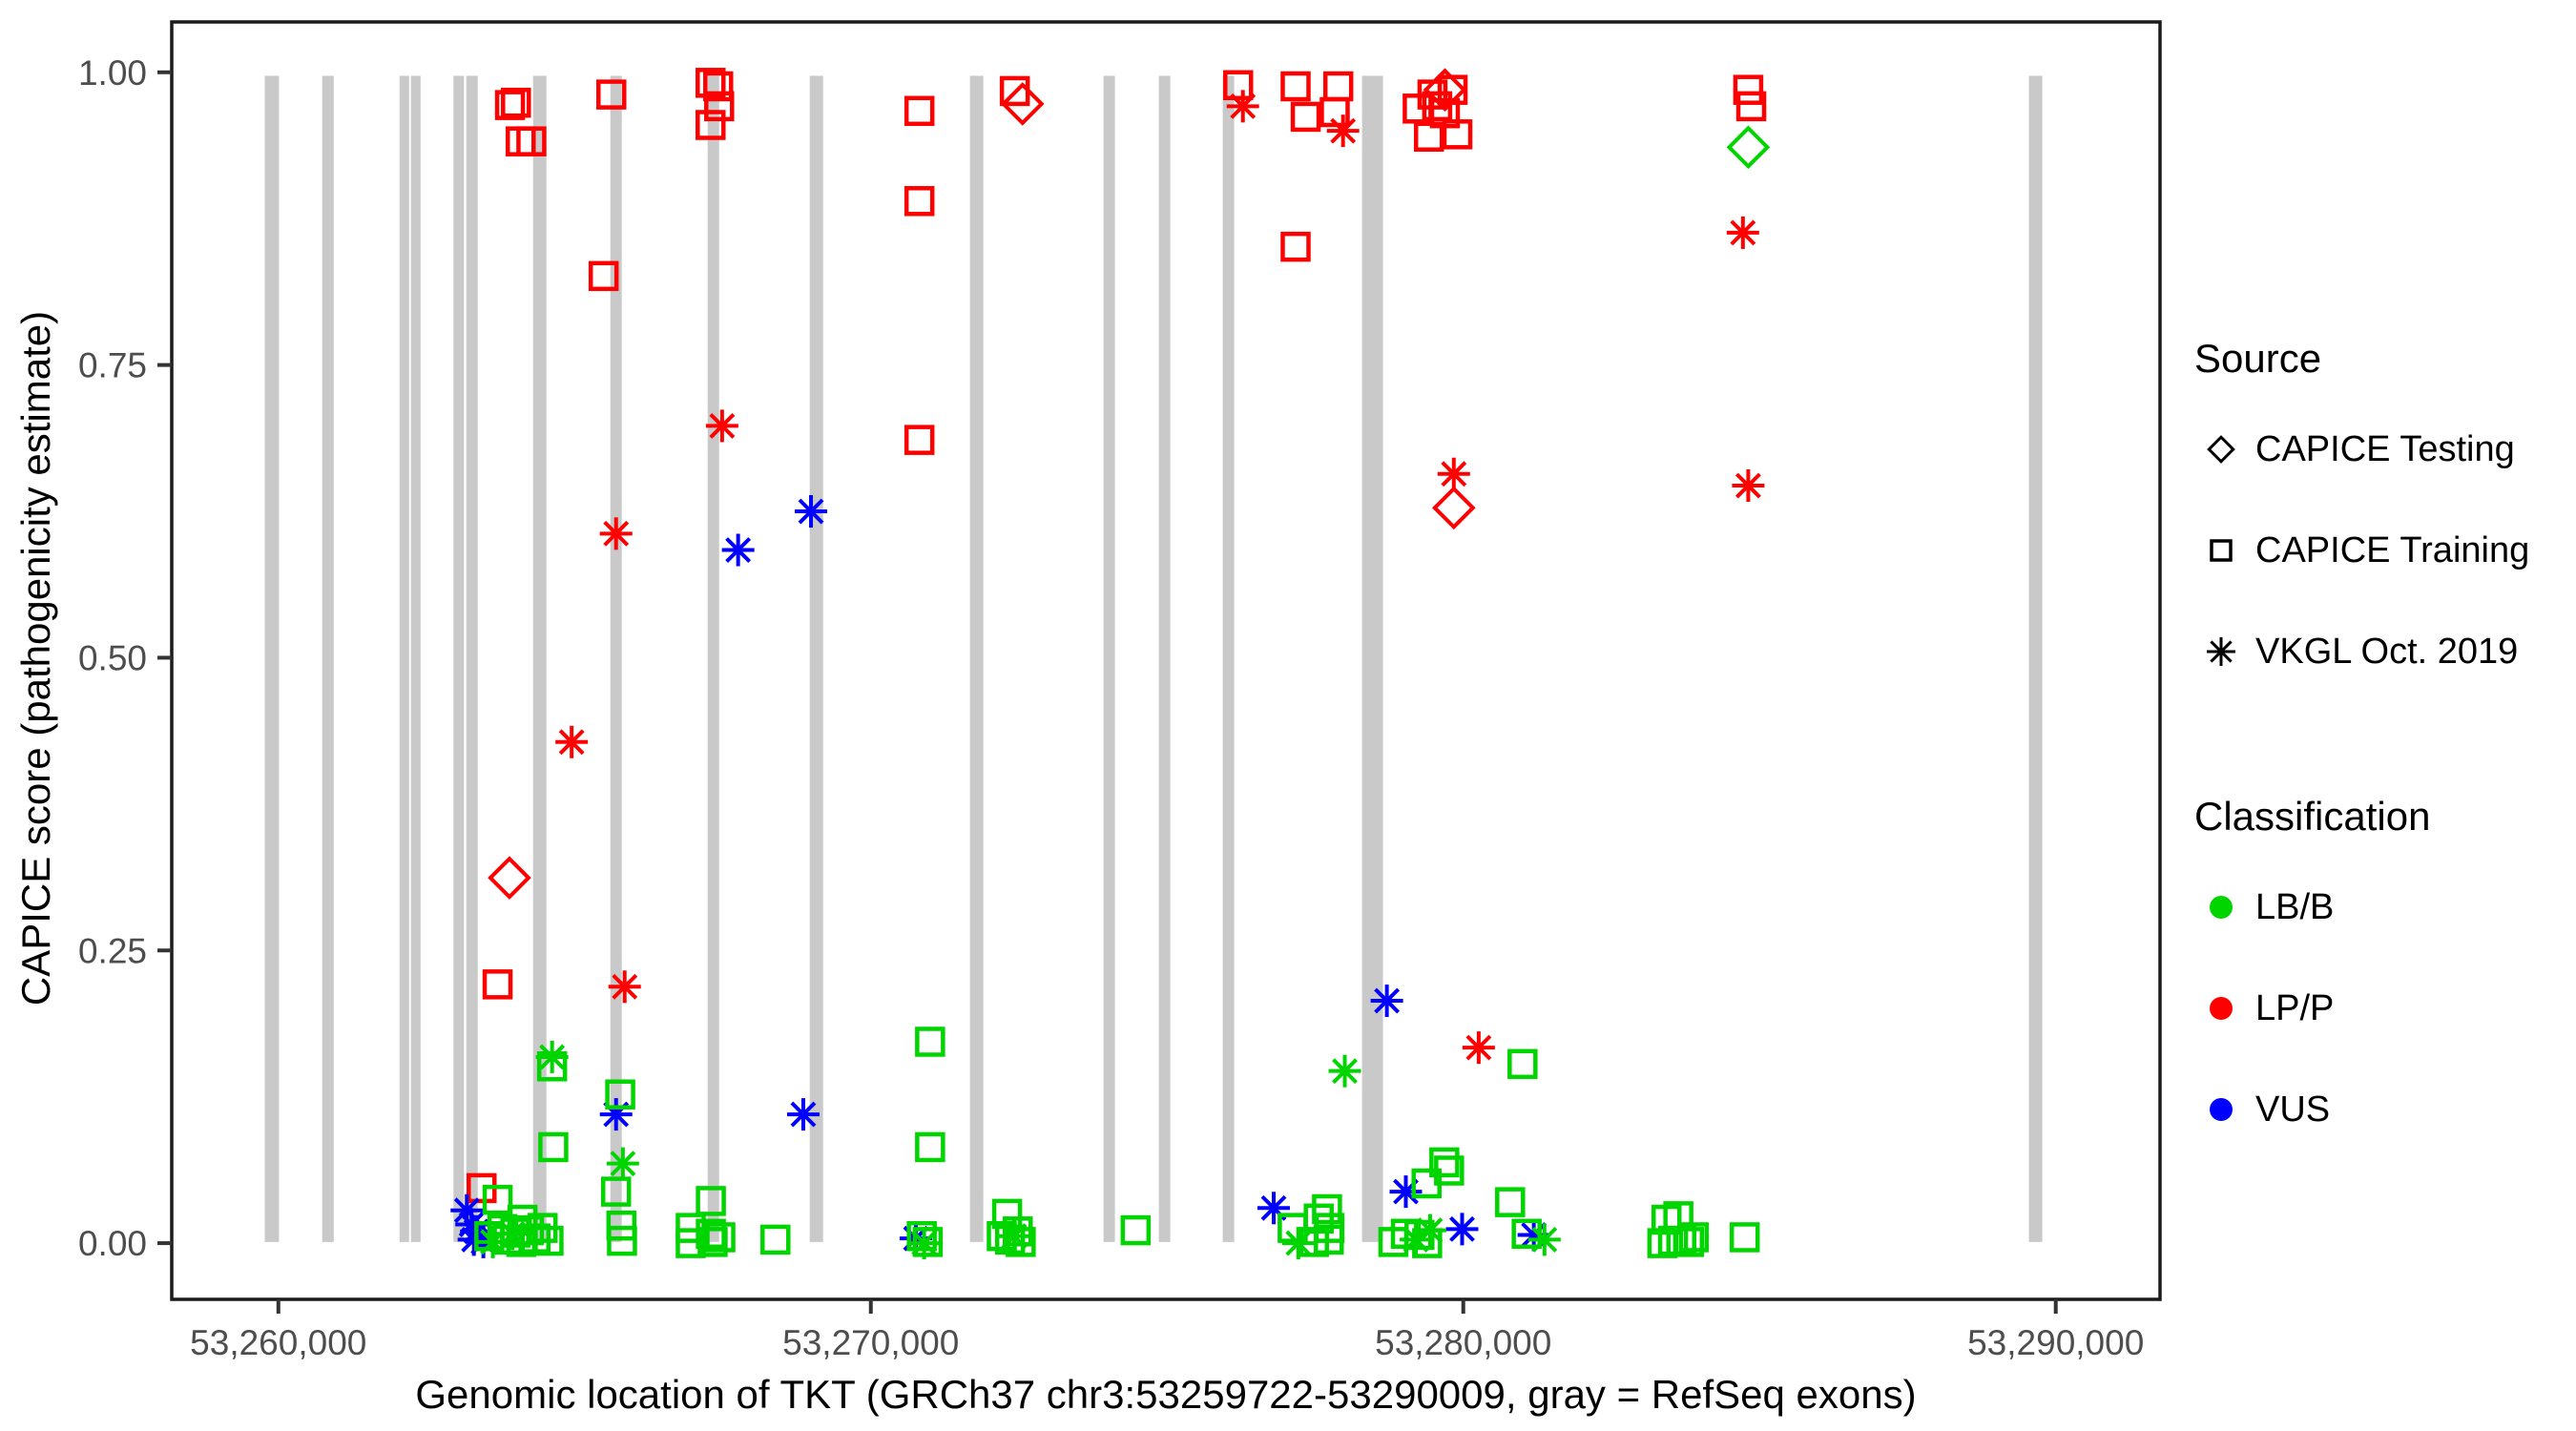  Describe the element at coordinates (2221, 449) in the screenshot. I see `diamond-icon` at that location.